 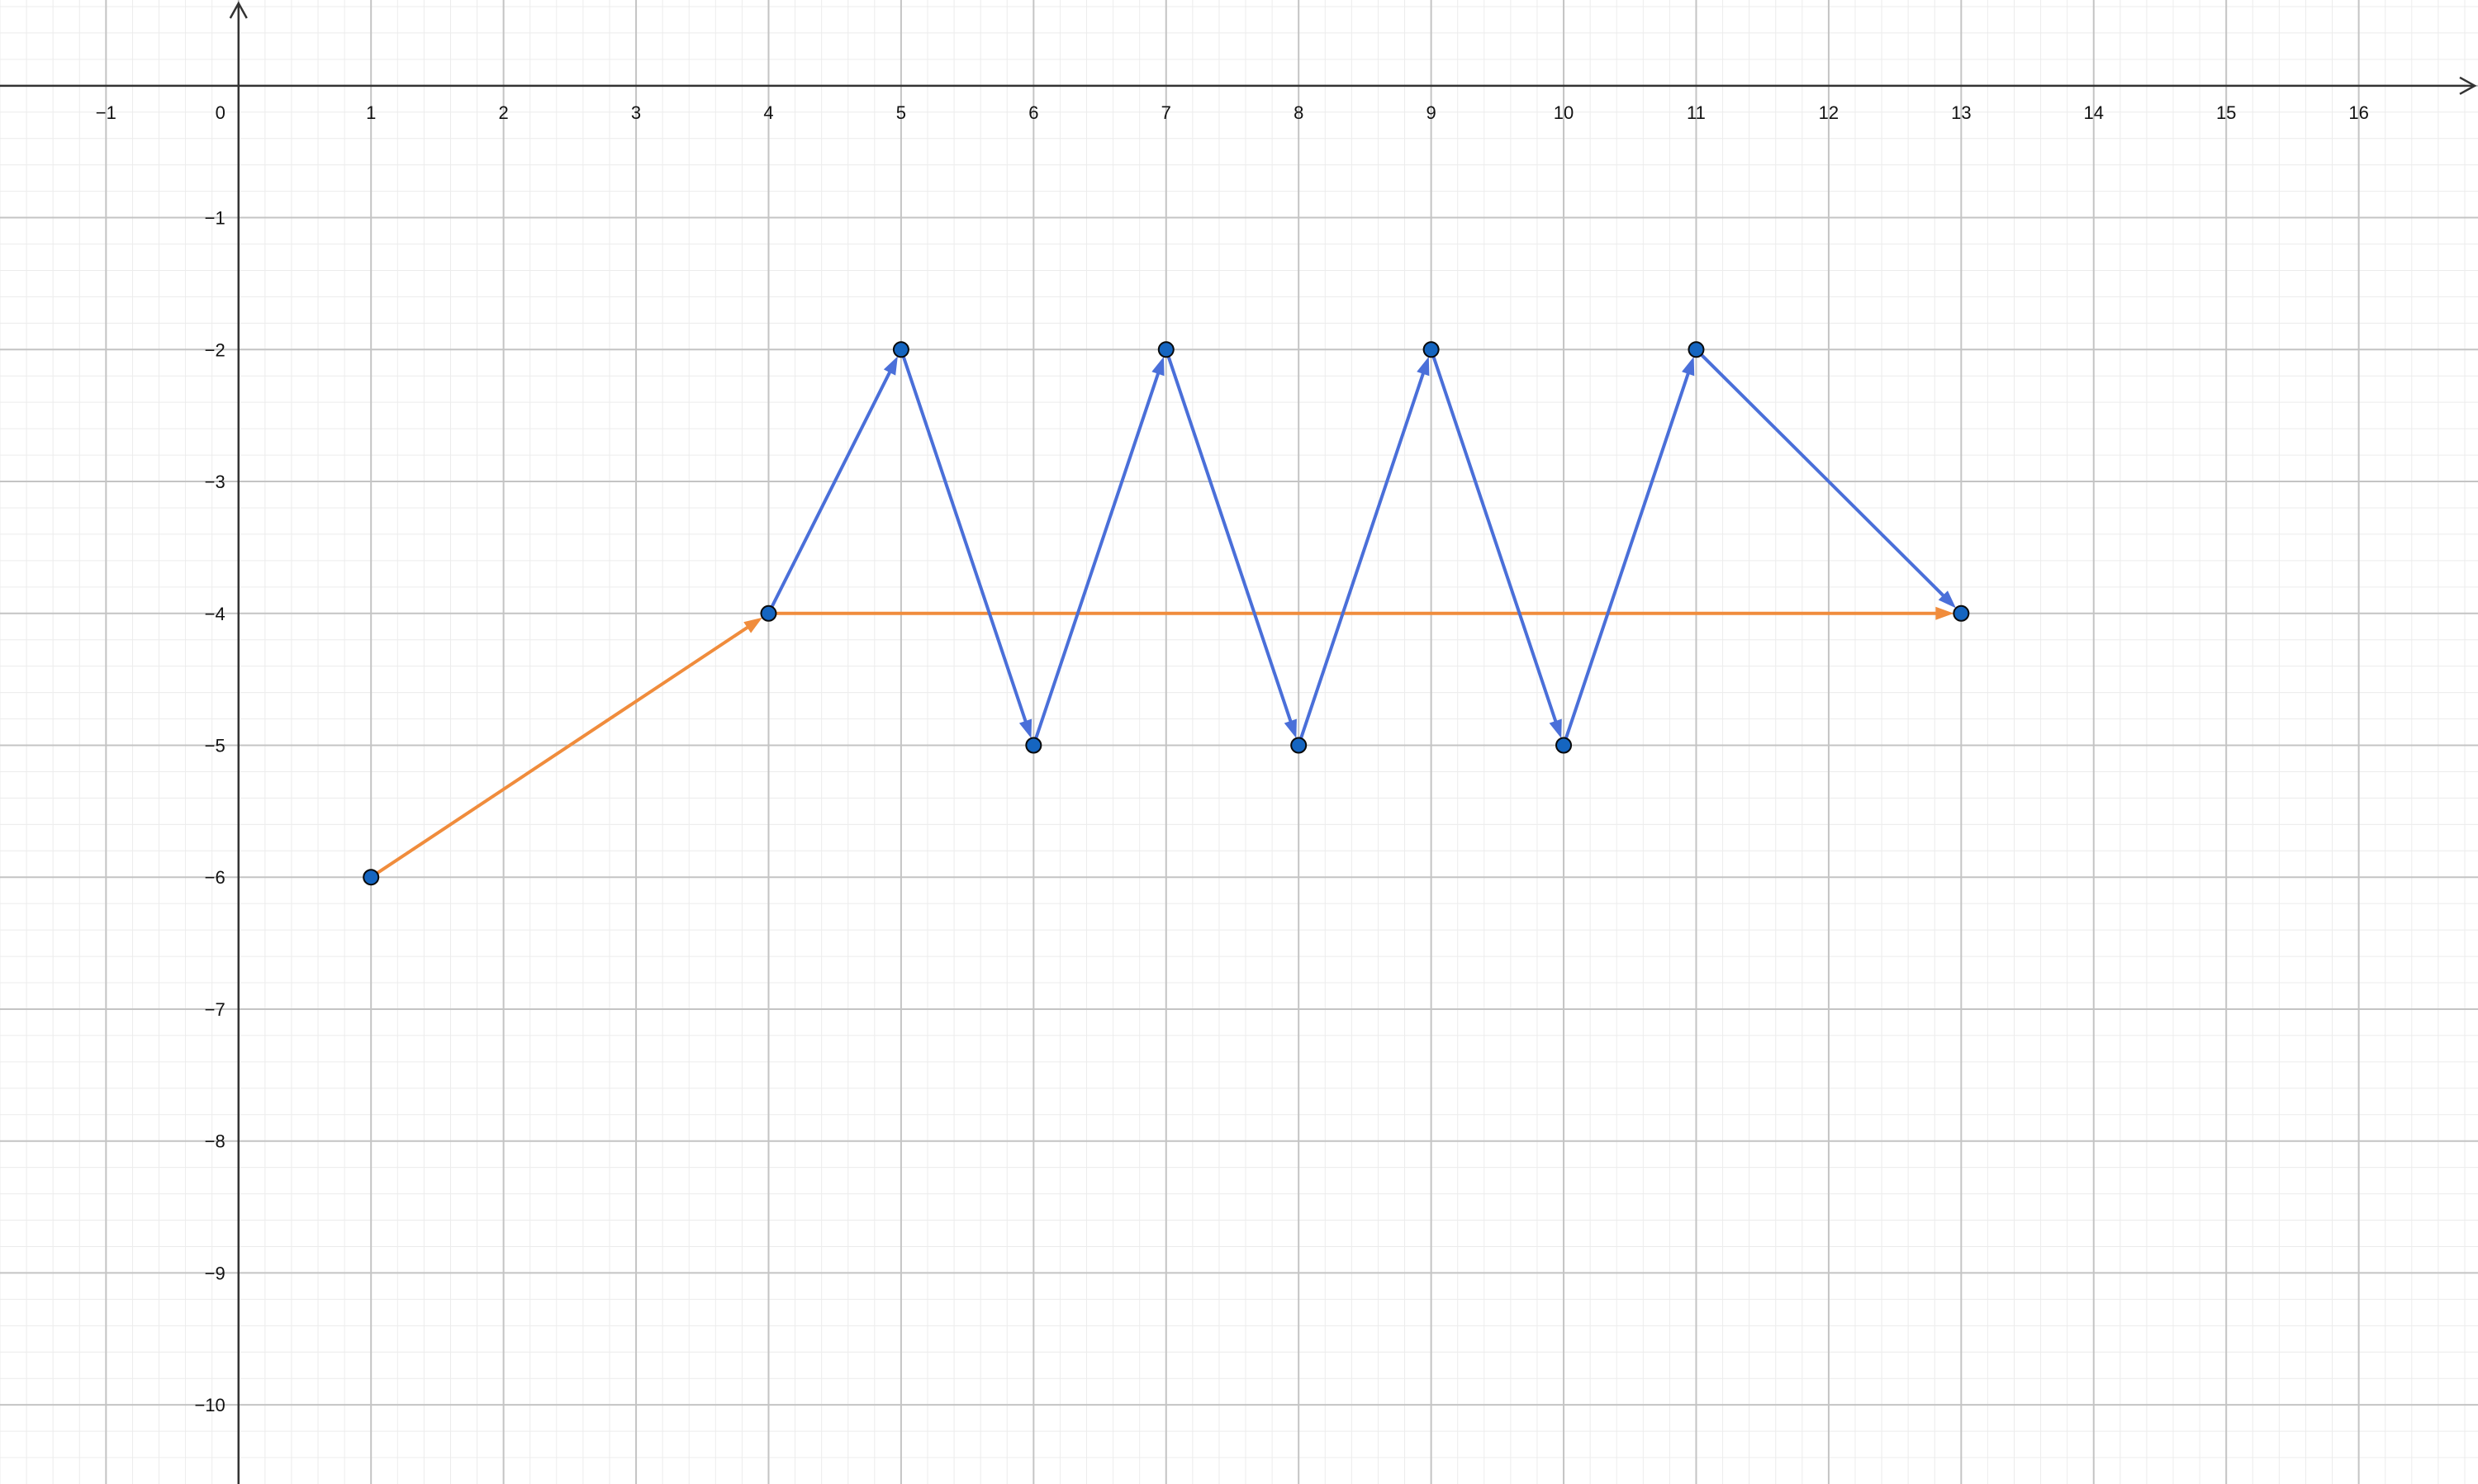 I want to click on x-tick-label: 7, so click(x=1166, y=112).